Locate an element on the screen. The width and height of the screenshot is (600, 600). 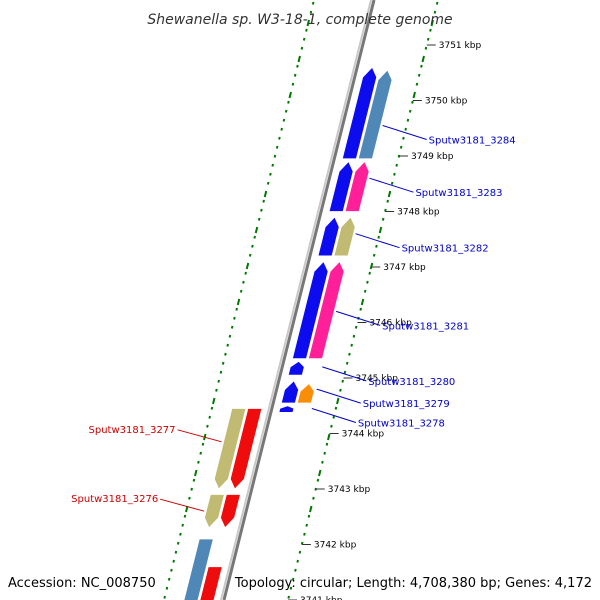
cds-arrow-f8 is located at coordinates (326, 310).